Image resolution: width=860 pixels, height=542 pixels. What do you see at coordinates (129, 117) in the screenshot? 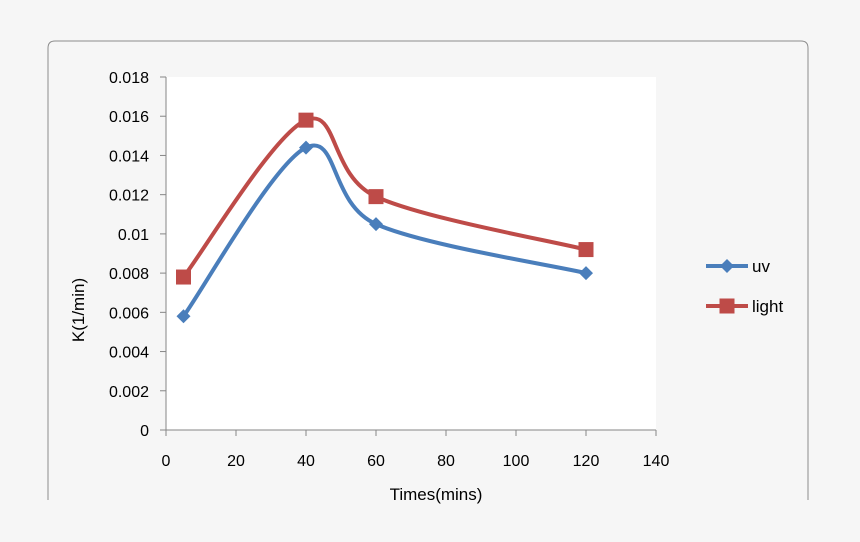
I see `y-tick-label: 0.016` at bounding box center [129, 117].